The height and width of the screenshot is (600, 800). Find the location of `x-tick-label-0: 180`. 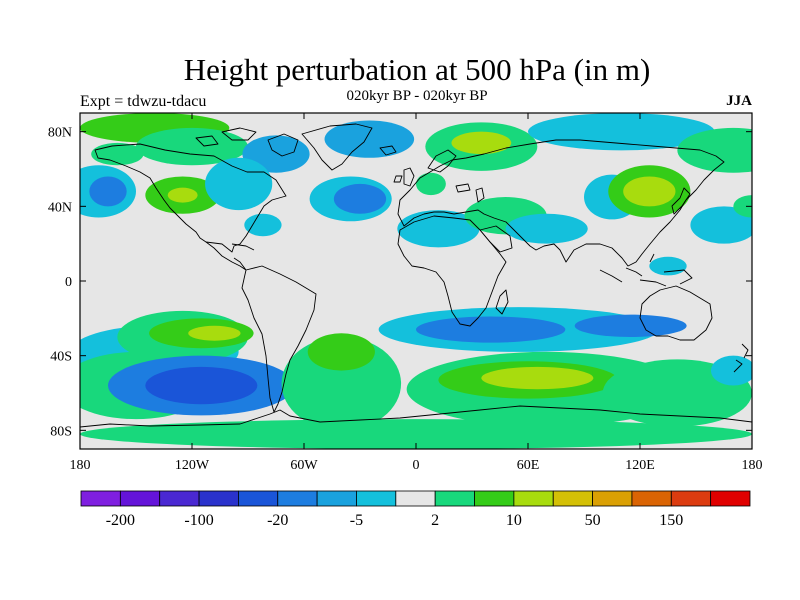

x-tick-label-0: 180 is located at coordinates (80, 465).